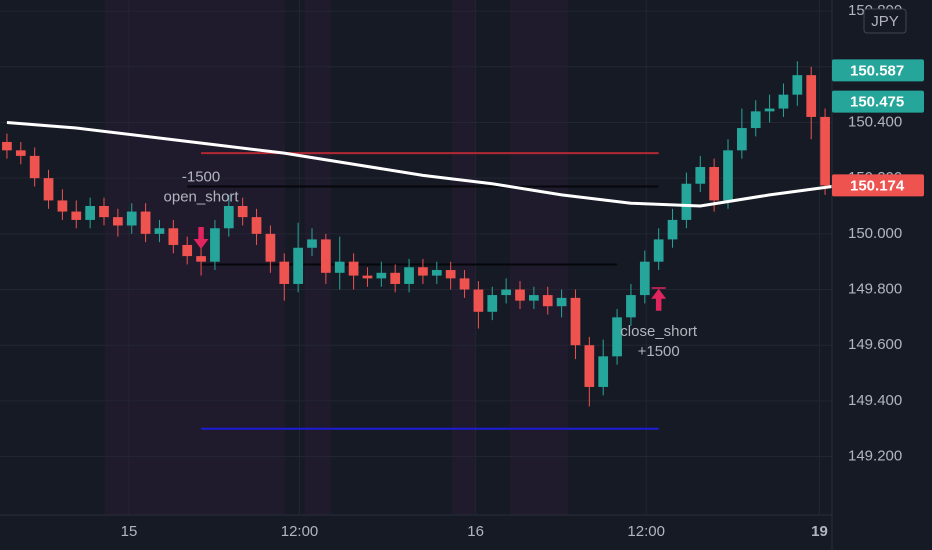 The width and height of the screenshot is (932, 550). I want to click on moving-average, so click(419, 164).